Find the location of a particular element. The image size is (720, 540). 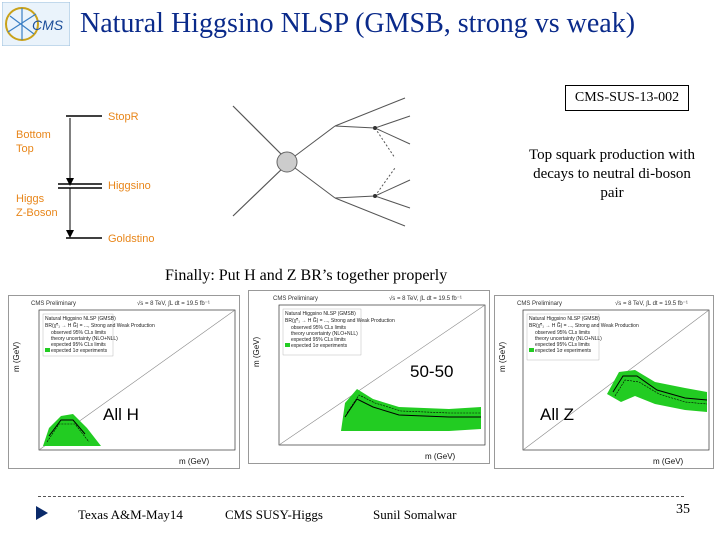

analysis-reference-box: CMS-SUS-13-002 is located at coordinates (627, 98).